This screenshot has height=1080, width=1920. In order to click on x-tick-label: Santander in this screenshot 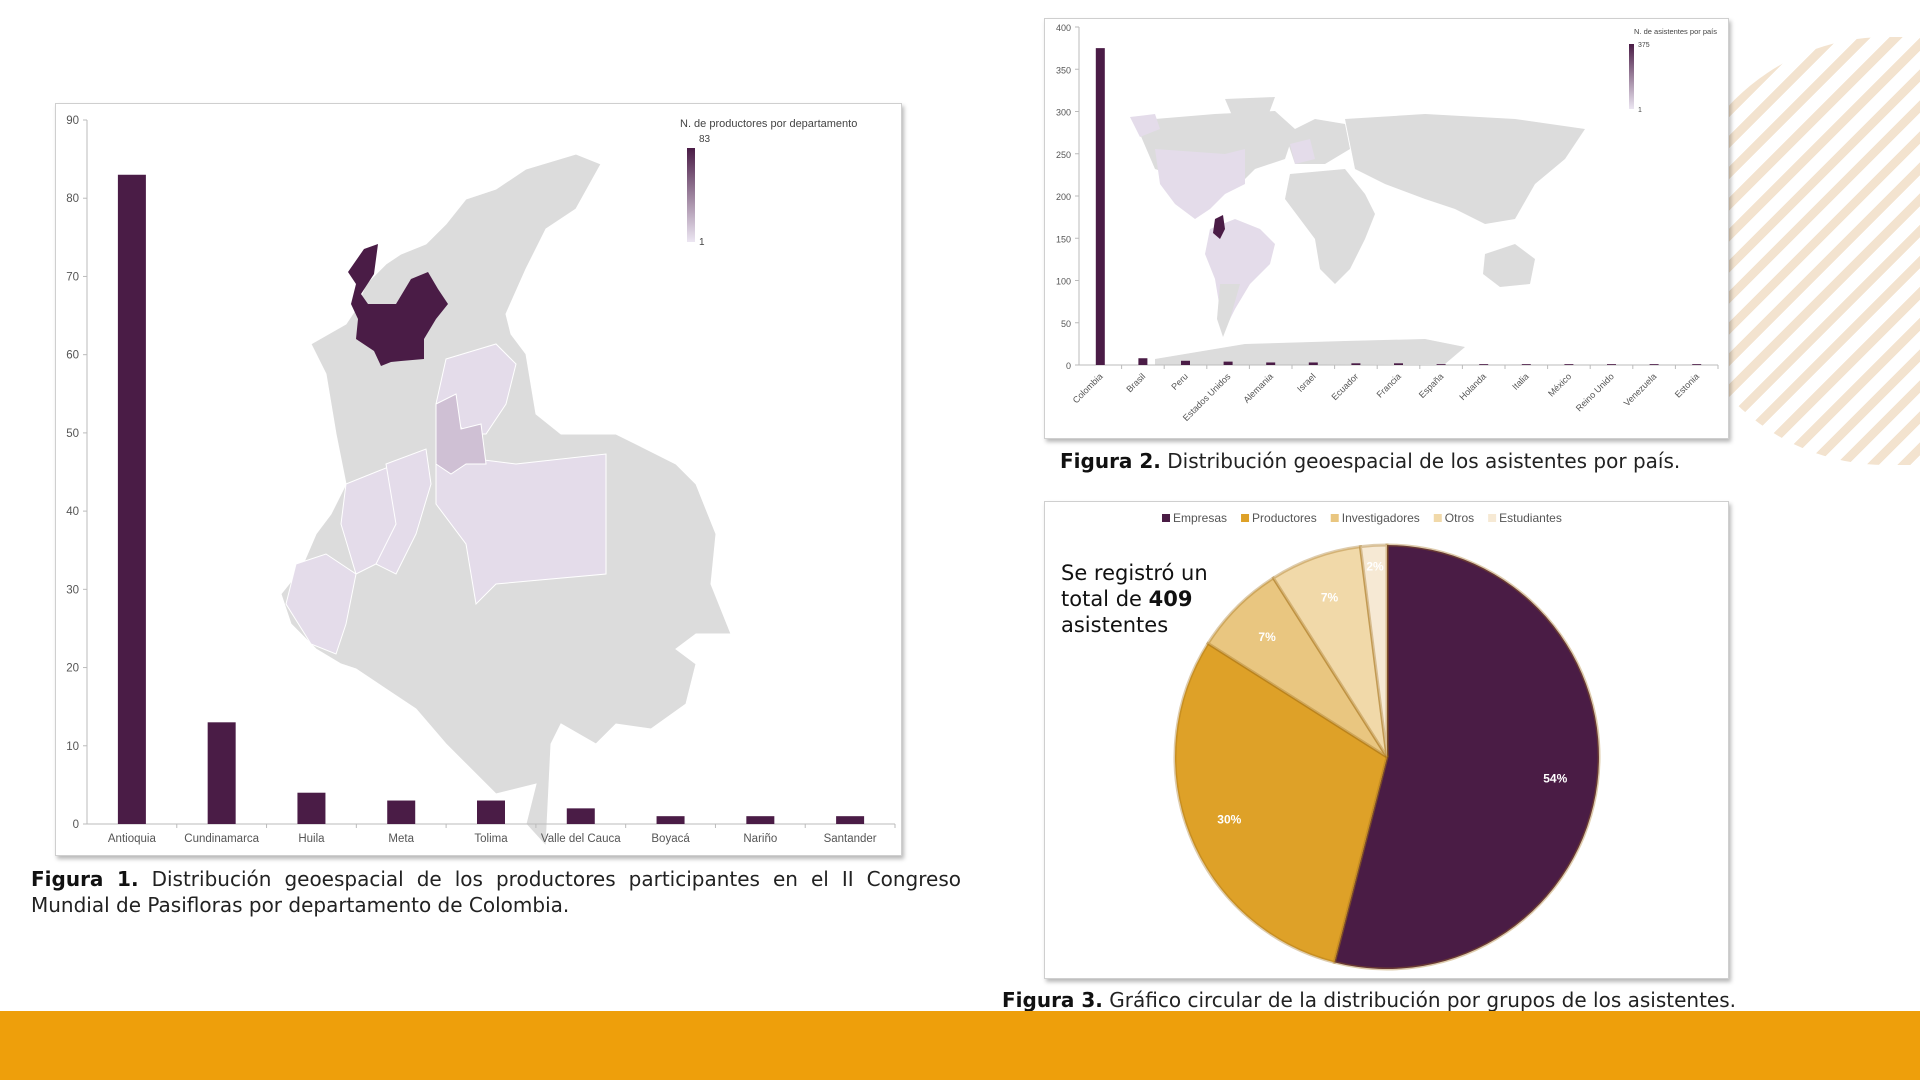, I will do `click(850, 839)`.